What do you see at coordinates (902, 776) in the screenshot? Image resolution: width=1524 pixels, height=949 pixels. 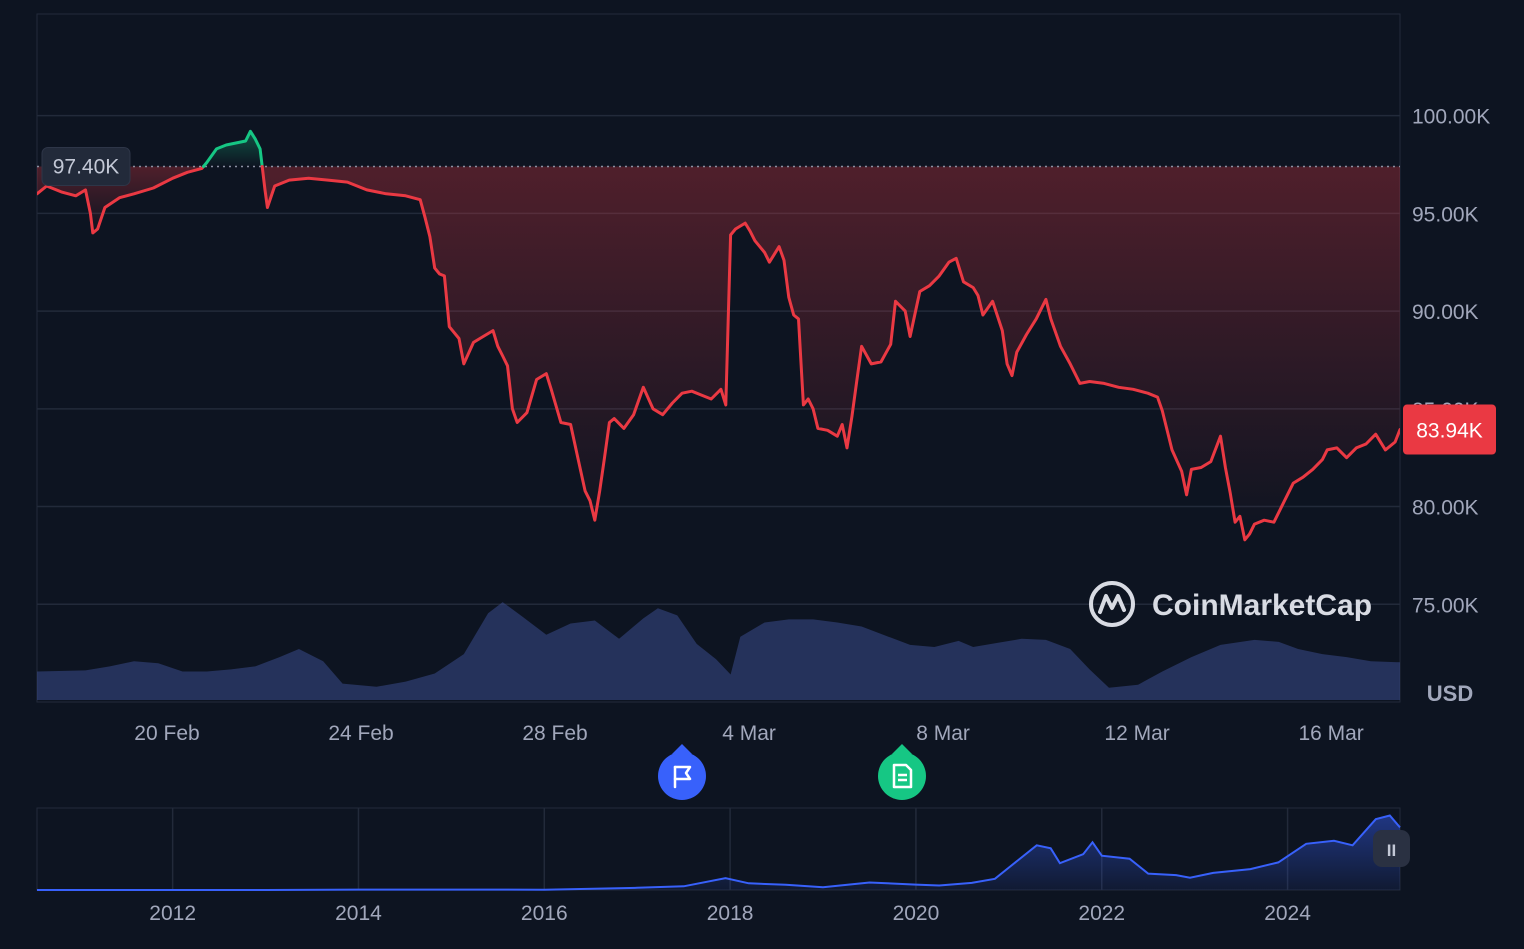 I see `document-icon` at bounding box center [902, 776].